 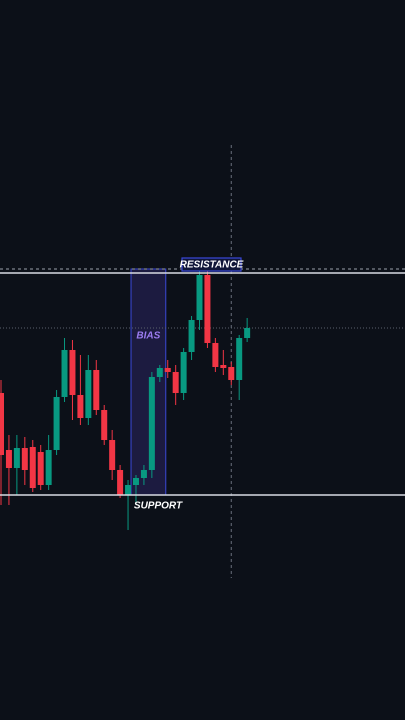 I want to click on bias-zone, so click(x=148, y=382).